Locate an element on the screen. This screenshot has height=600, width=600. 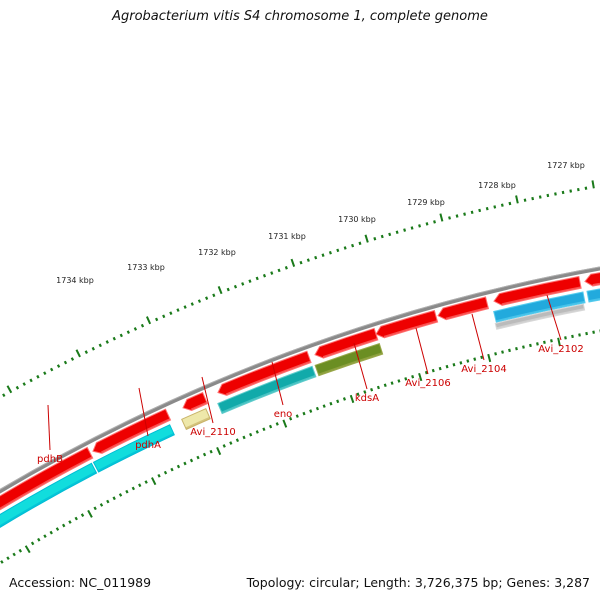
gene-label-pdhB: pdhB is located at coordinates (50, 459).